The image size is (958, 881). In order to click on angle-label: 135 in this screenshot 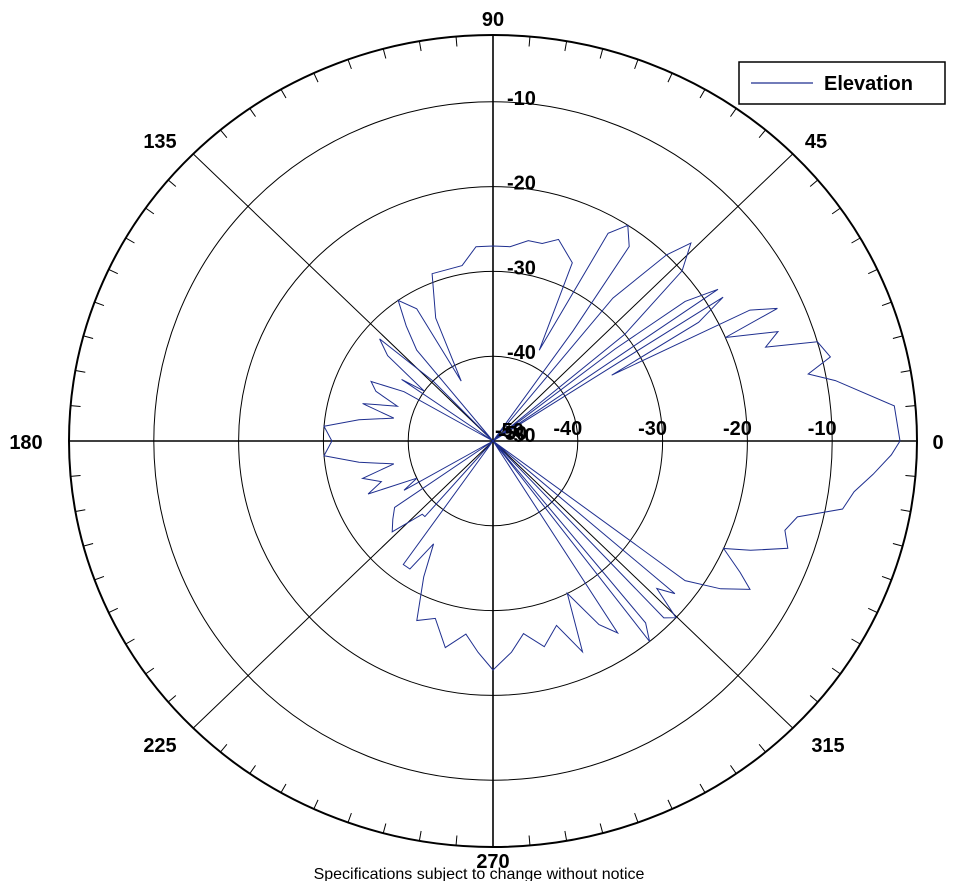, I will do `click(159, 142)`.